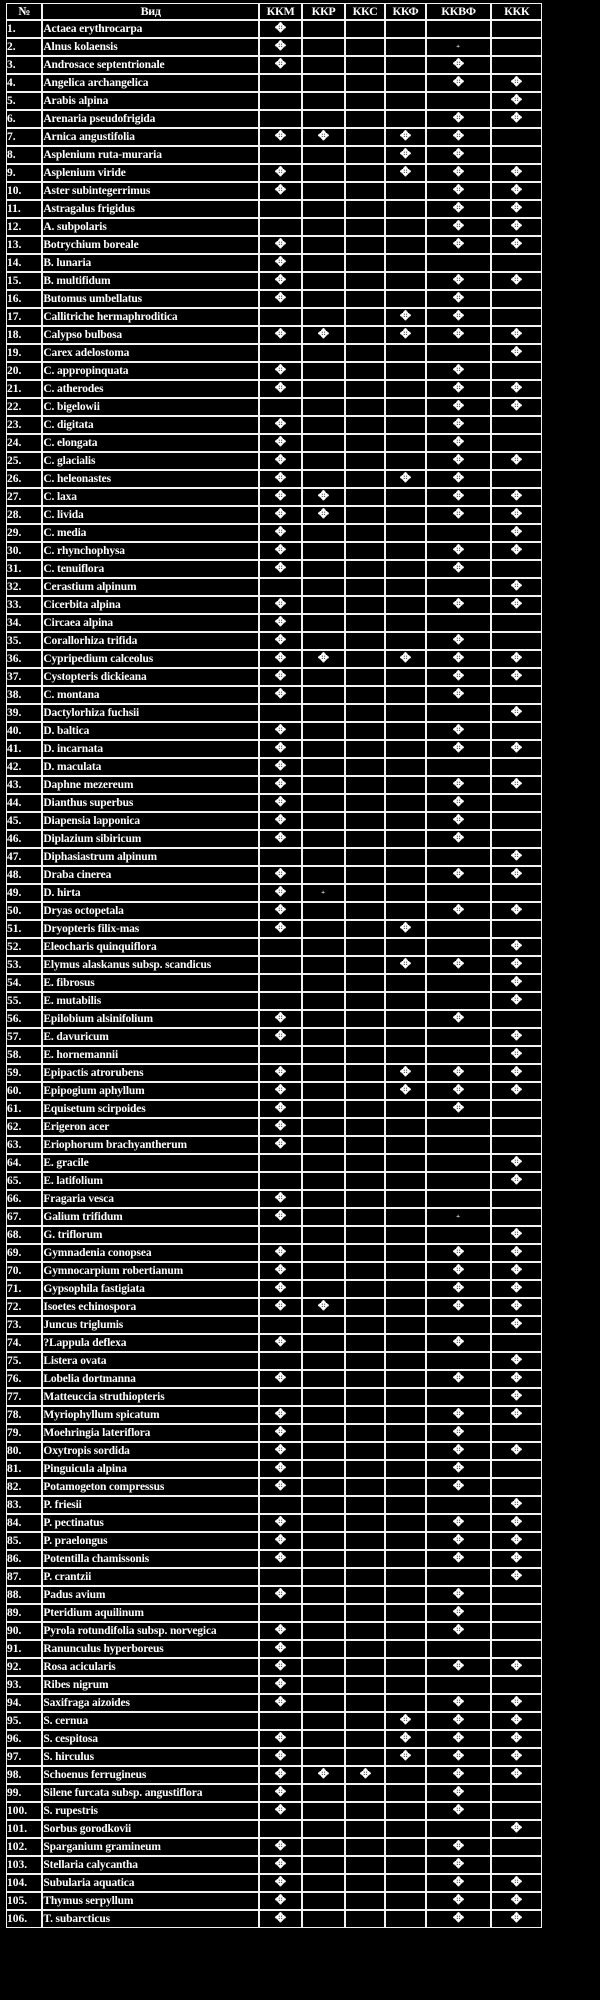 Image resolution: width=600 pixels, height=2000 pixels. I want to click on table-row: 17. Callitriche hermaphroditica ✥ ✥, so click(274, 317).